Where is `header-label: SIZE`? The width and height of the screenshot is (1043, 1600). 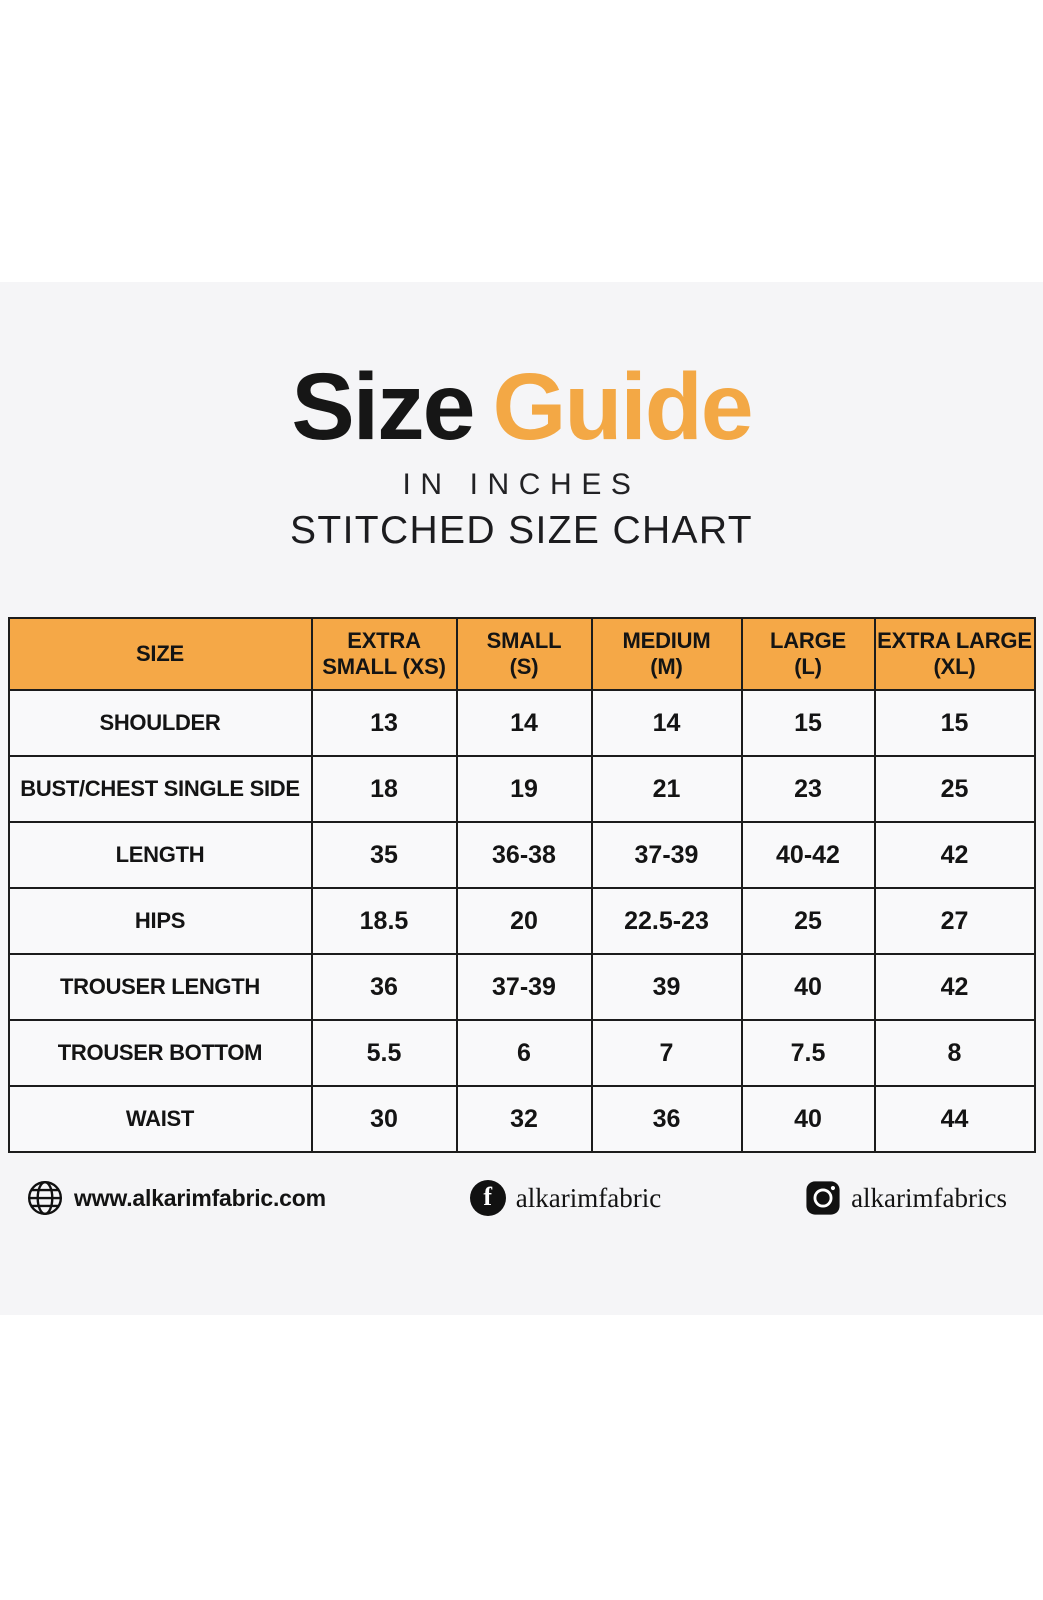
header-label: SIZE is located at coordinates (160, 653).